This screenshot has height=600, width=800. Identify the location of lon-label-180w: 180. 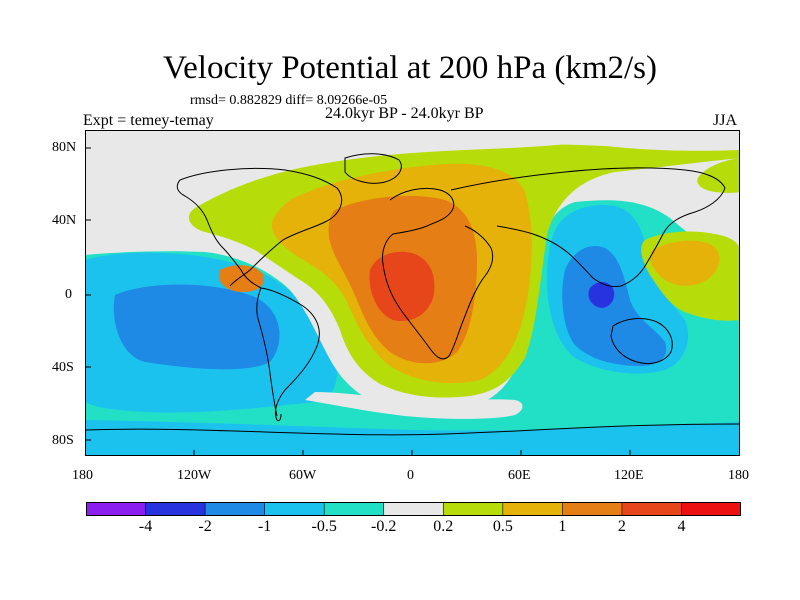
(82, 475).